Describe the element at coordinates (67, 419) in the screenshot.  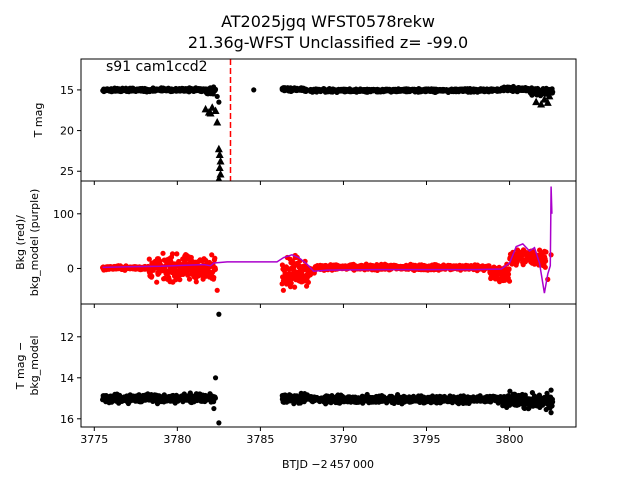
I see `panel-2-ytick-label: 16` at that location.